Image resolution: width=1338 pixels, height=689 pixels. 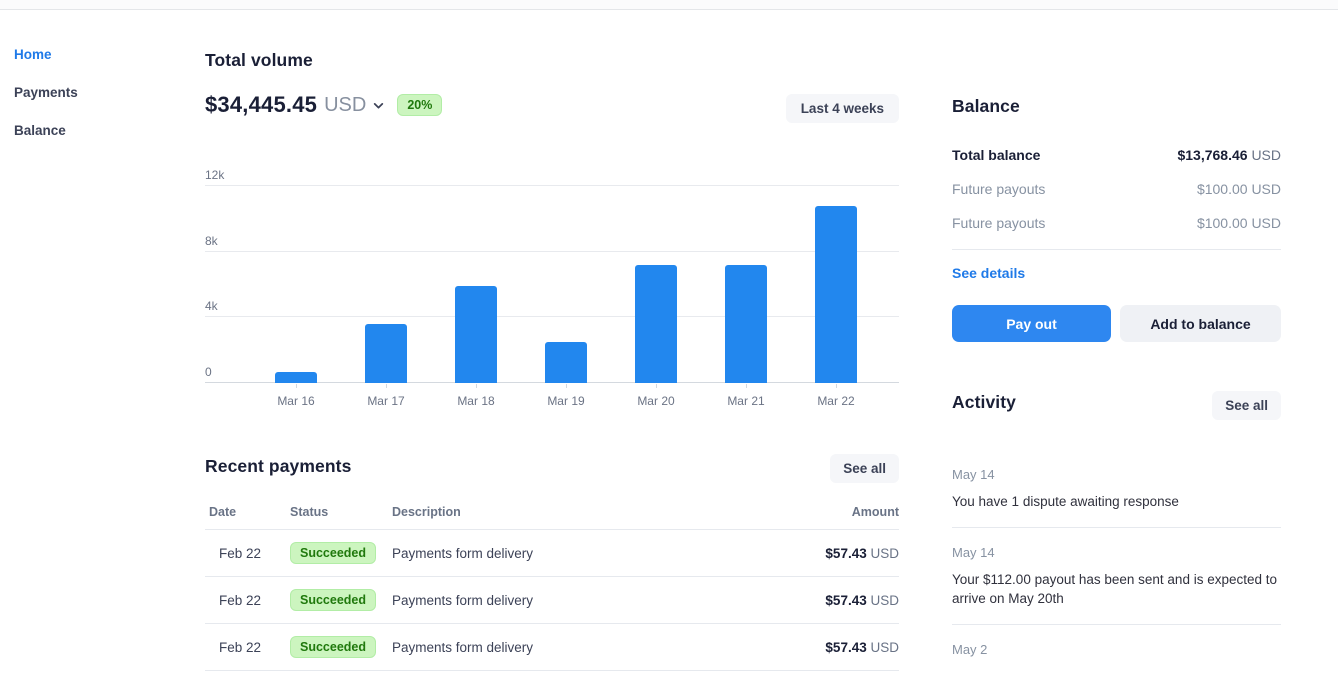 I want to click on sidebar-item-home: Home, so click(x=33, y=54).